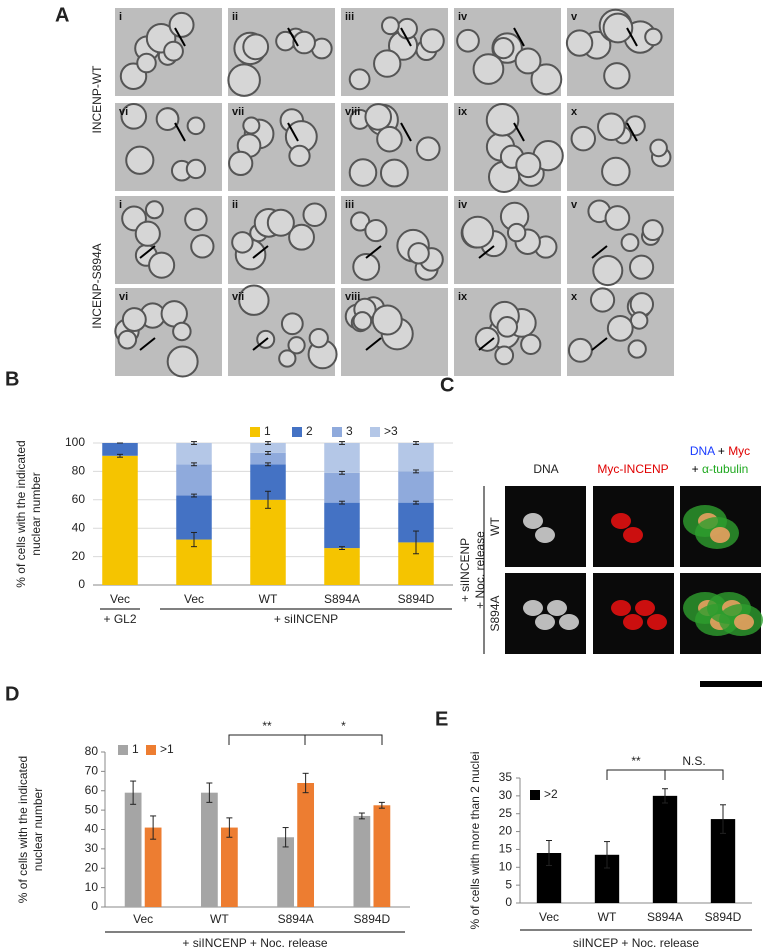 The height and width of the screenshot is (952, 772). What do you see at coordinates (693, 761) in the screenshot?
I see `significance-label: N.S.` at bounding box center [693, 761].